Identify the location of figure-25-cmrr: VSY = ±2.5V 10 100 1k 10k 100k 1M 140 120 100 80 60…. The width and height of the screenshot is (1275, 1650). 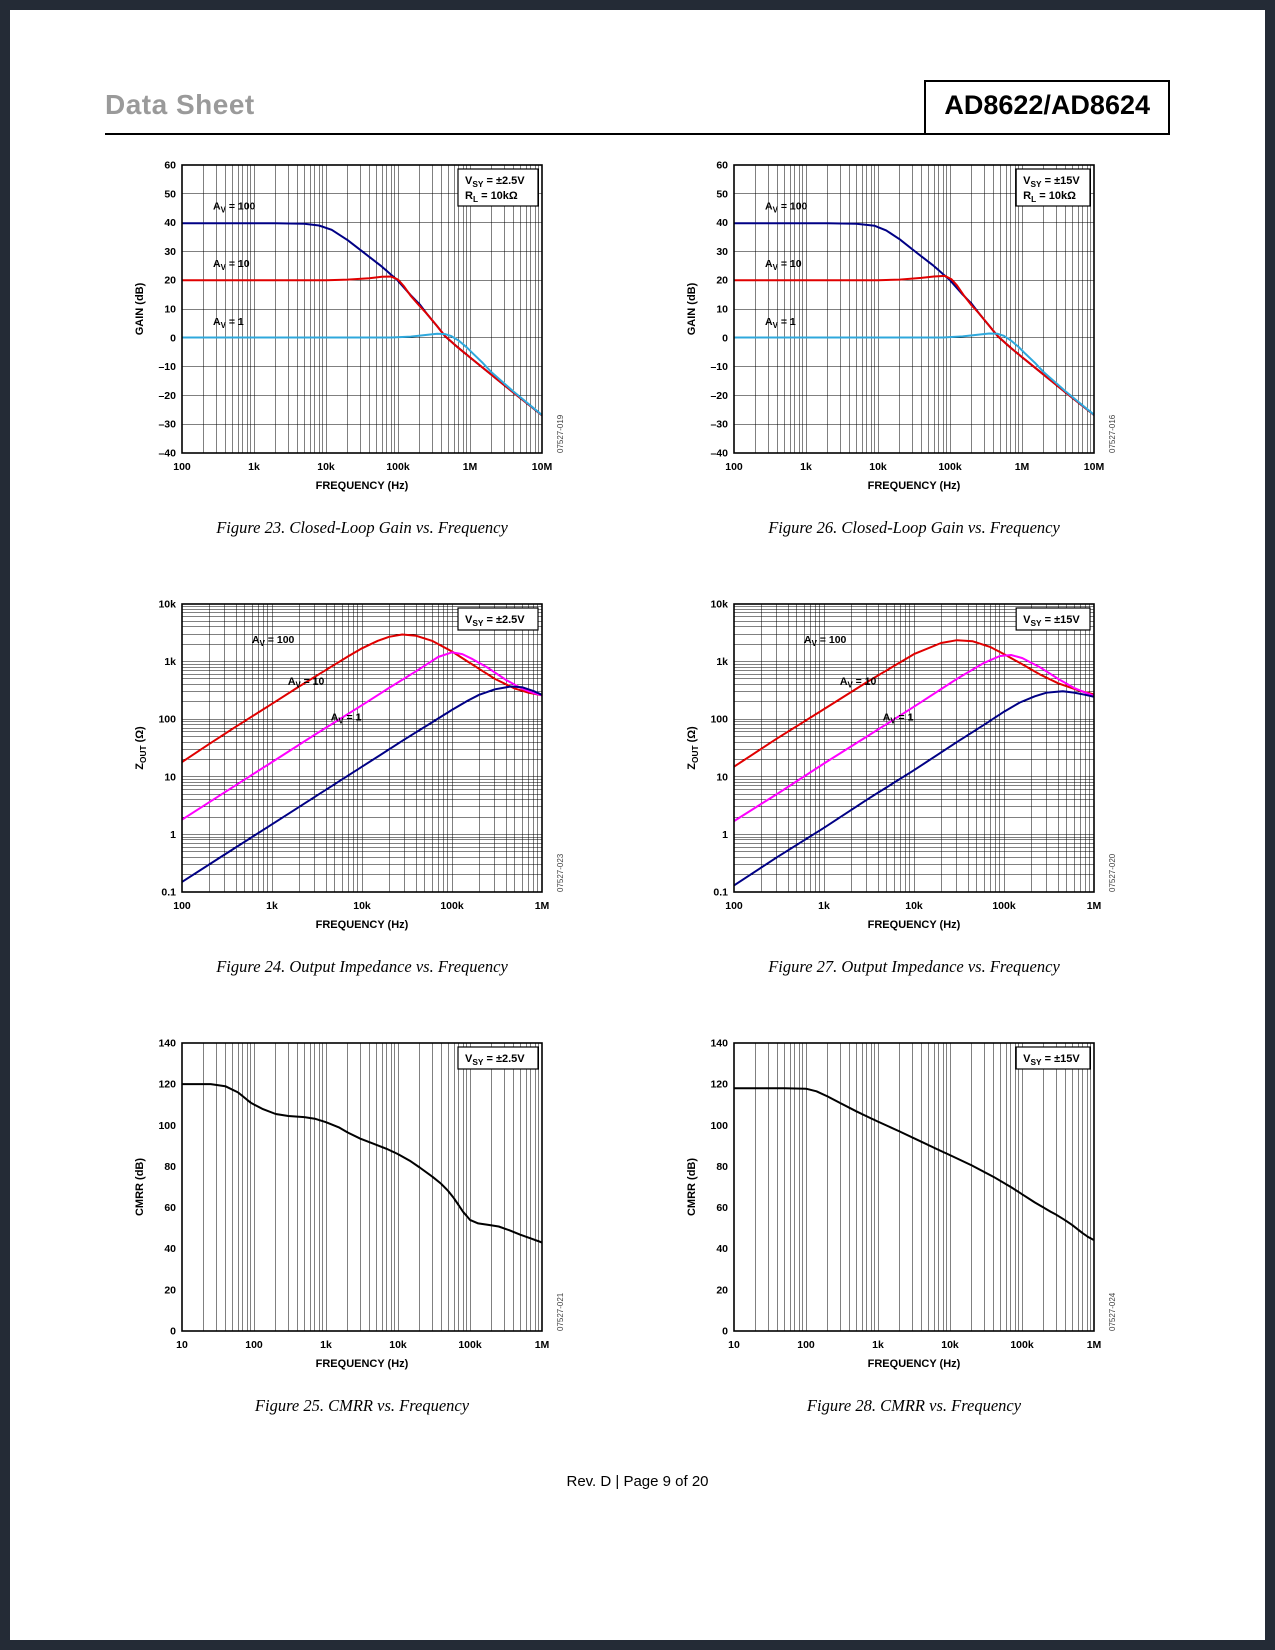
(406, 1224).